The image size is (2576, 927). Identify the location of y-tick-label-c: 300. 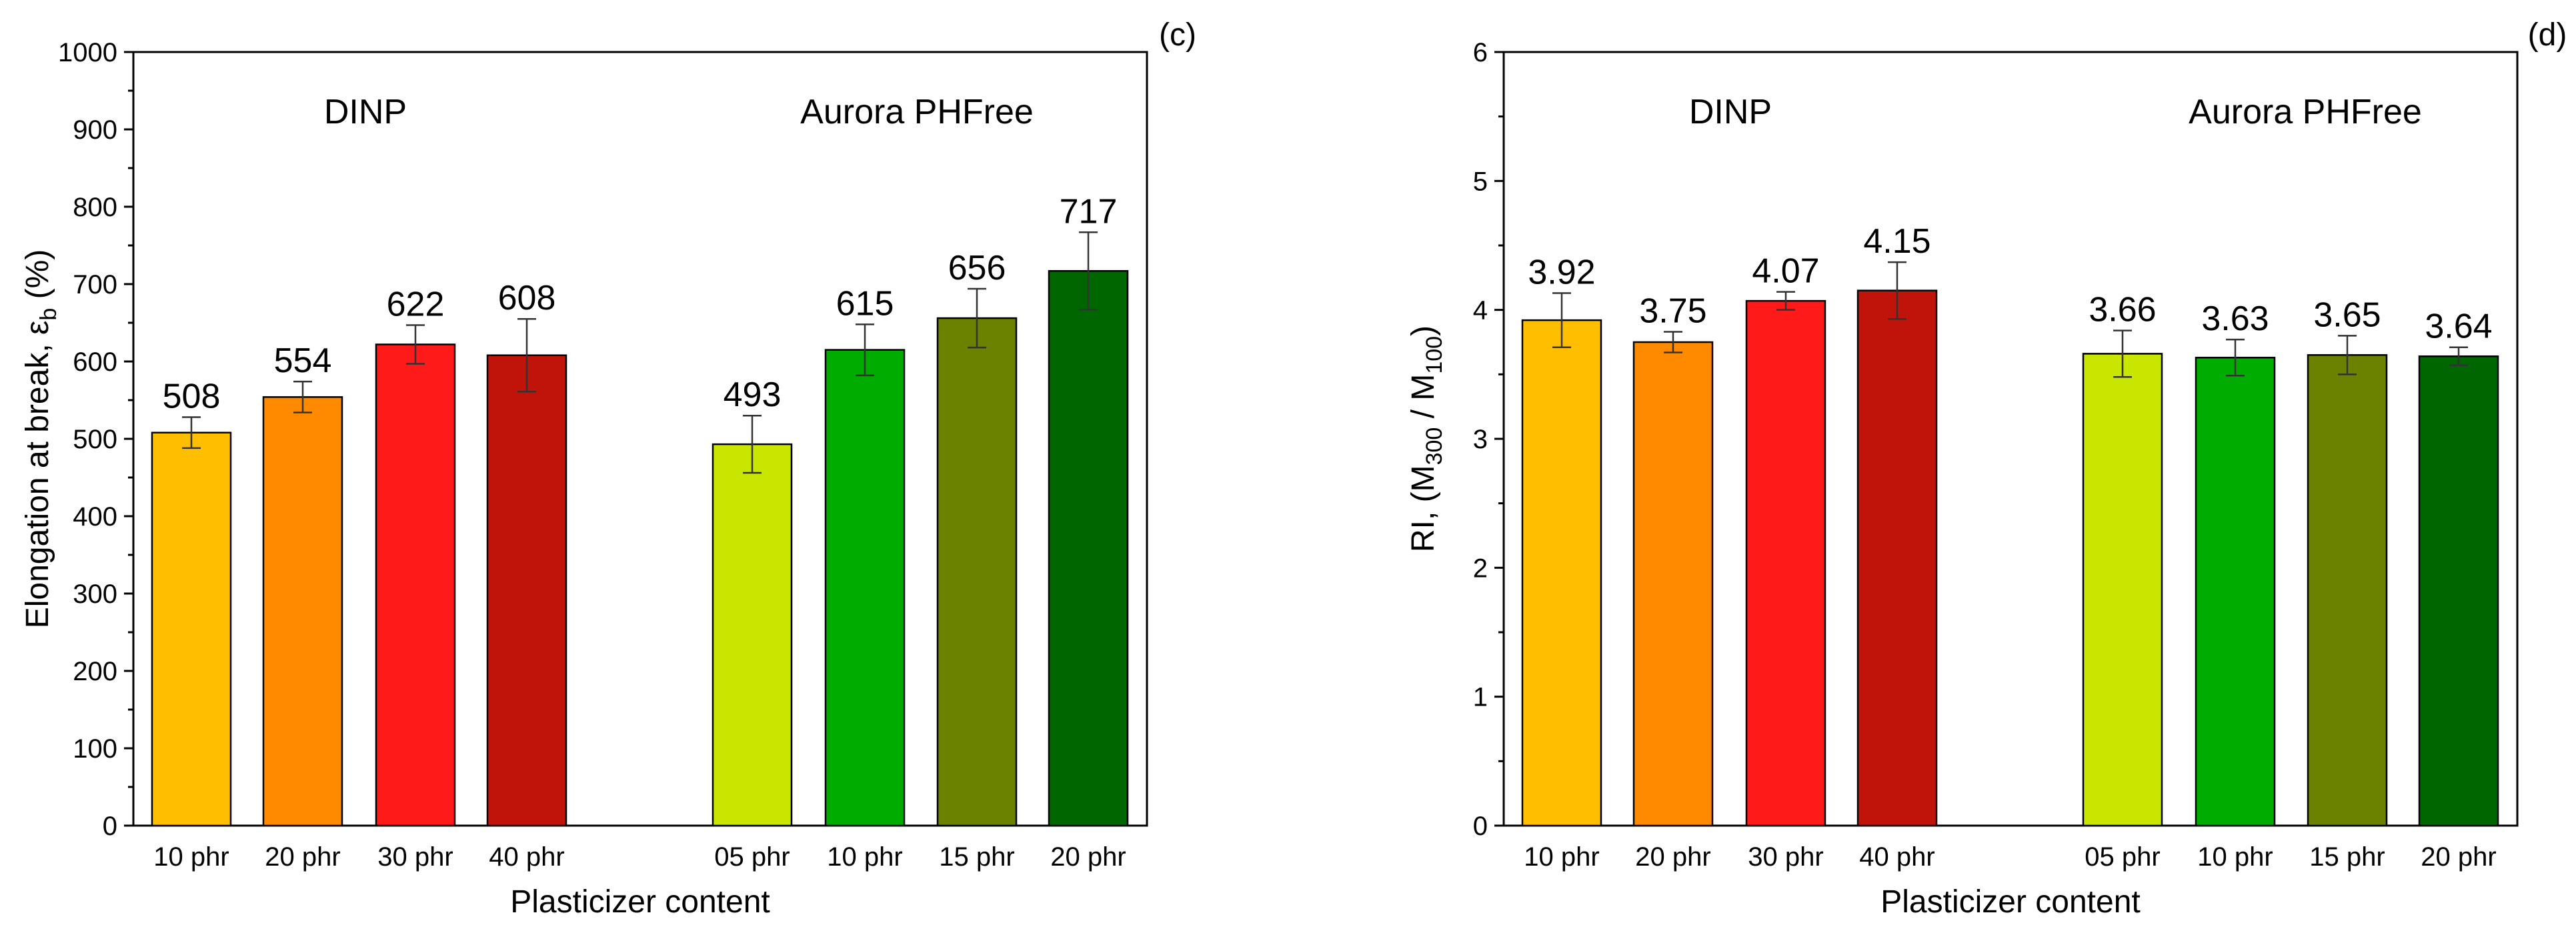
(95, 594).